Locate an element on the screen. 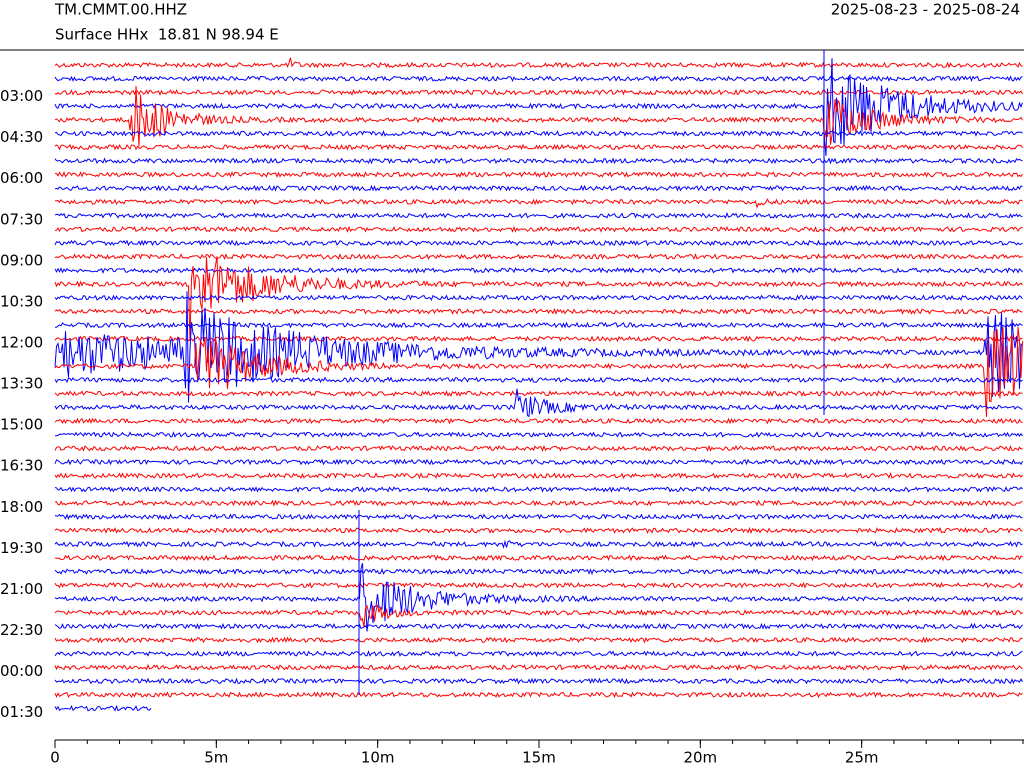  x-tick-label: 0 is located at coordinates (55, 758).